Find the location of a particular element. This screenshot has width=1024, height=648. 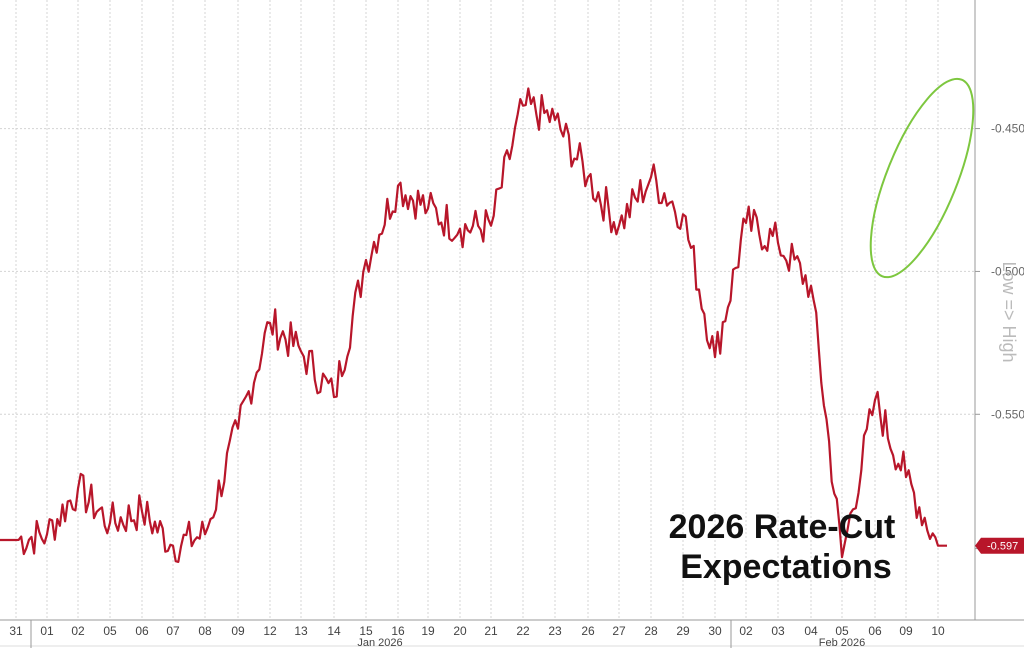

x-tick-label: 28 is located at coordinates (651, 631).